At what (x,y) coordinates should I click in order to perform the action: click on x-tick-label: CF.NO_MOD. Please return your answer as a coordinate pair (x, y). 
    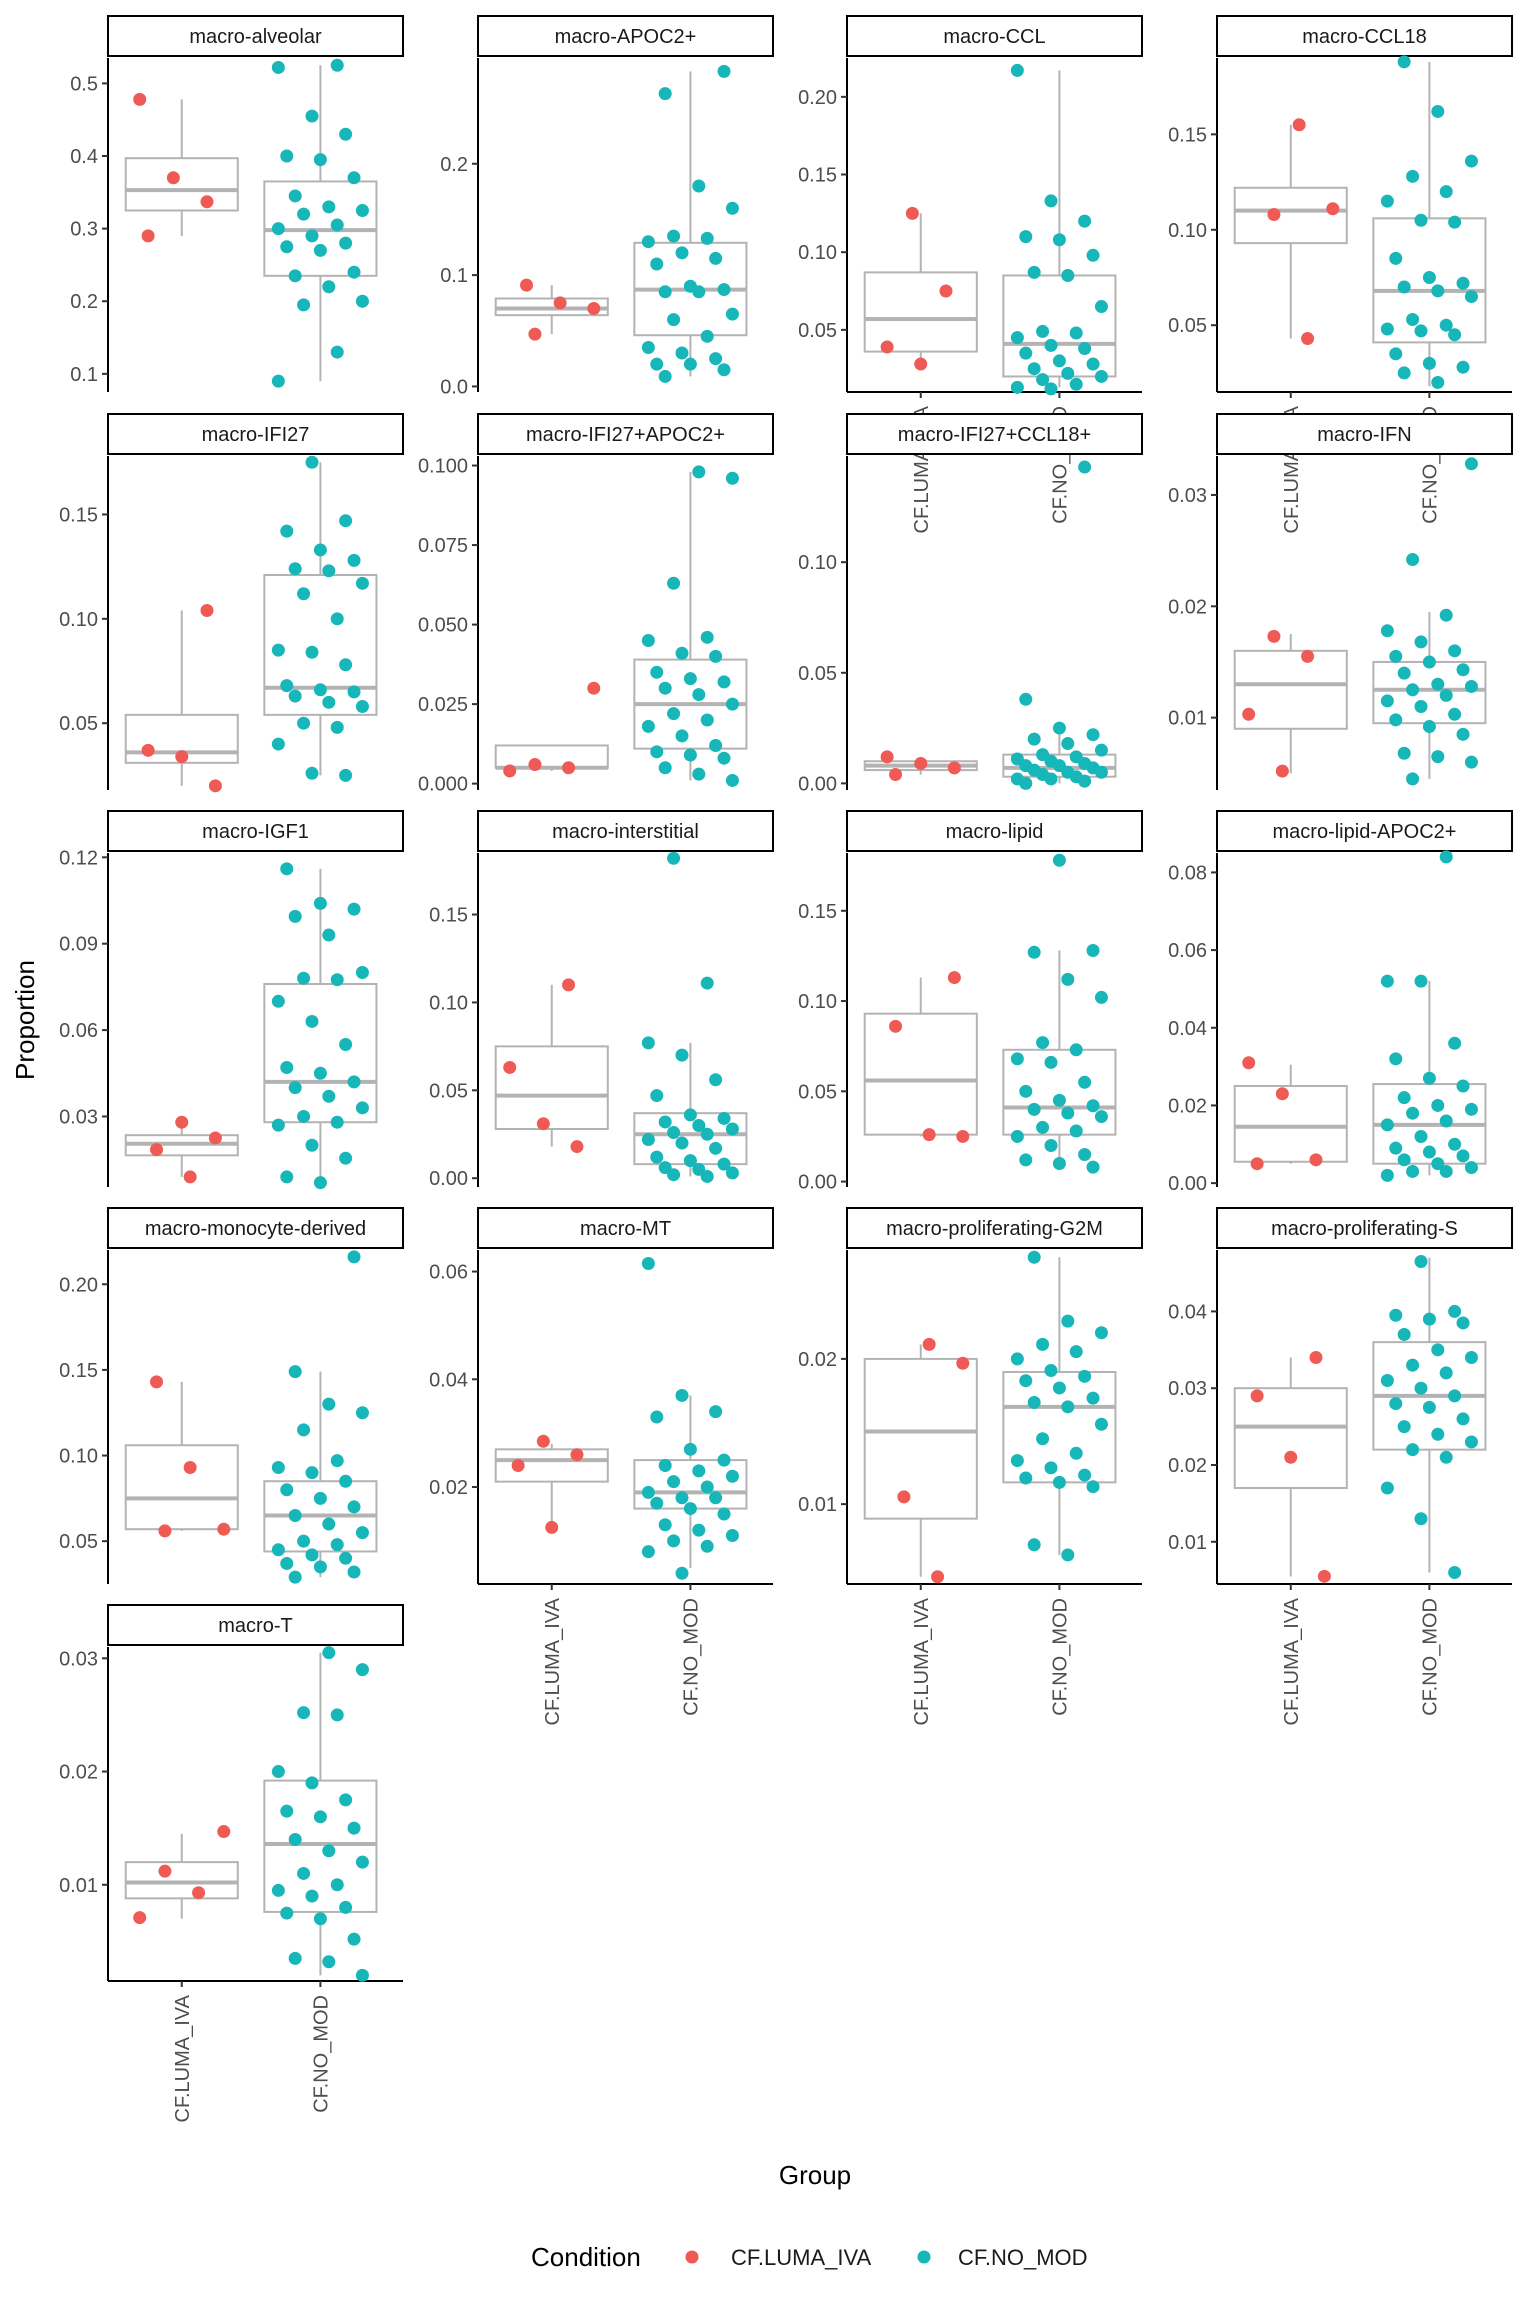
    Looking at the image, I should click on (1430, 1657).